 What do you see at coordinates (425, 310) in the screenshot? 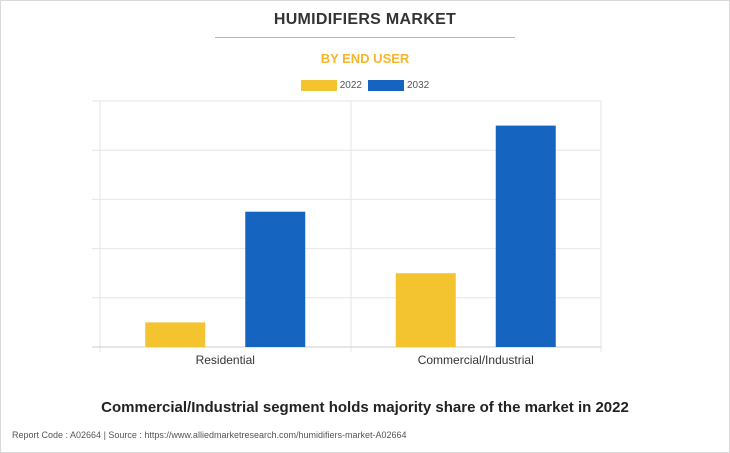
I see `bar-2022-commercial-industrial` at bounding box center [425, 310].